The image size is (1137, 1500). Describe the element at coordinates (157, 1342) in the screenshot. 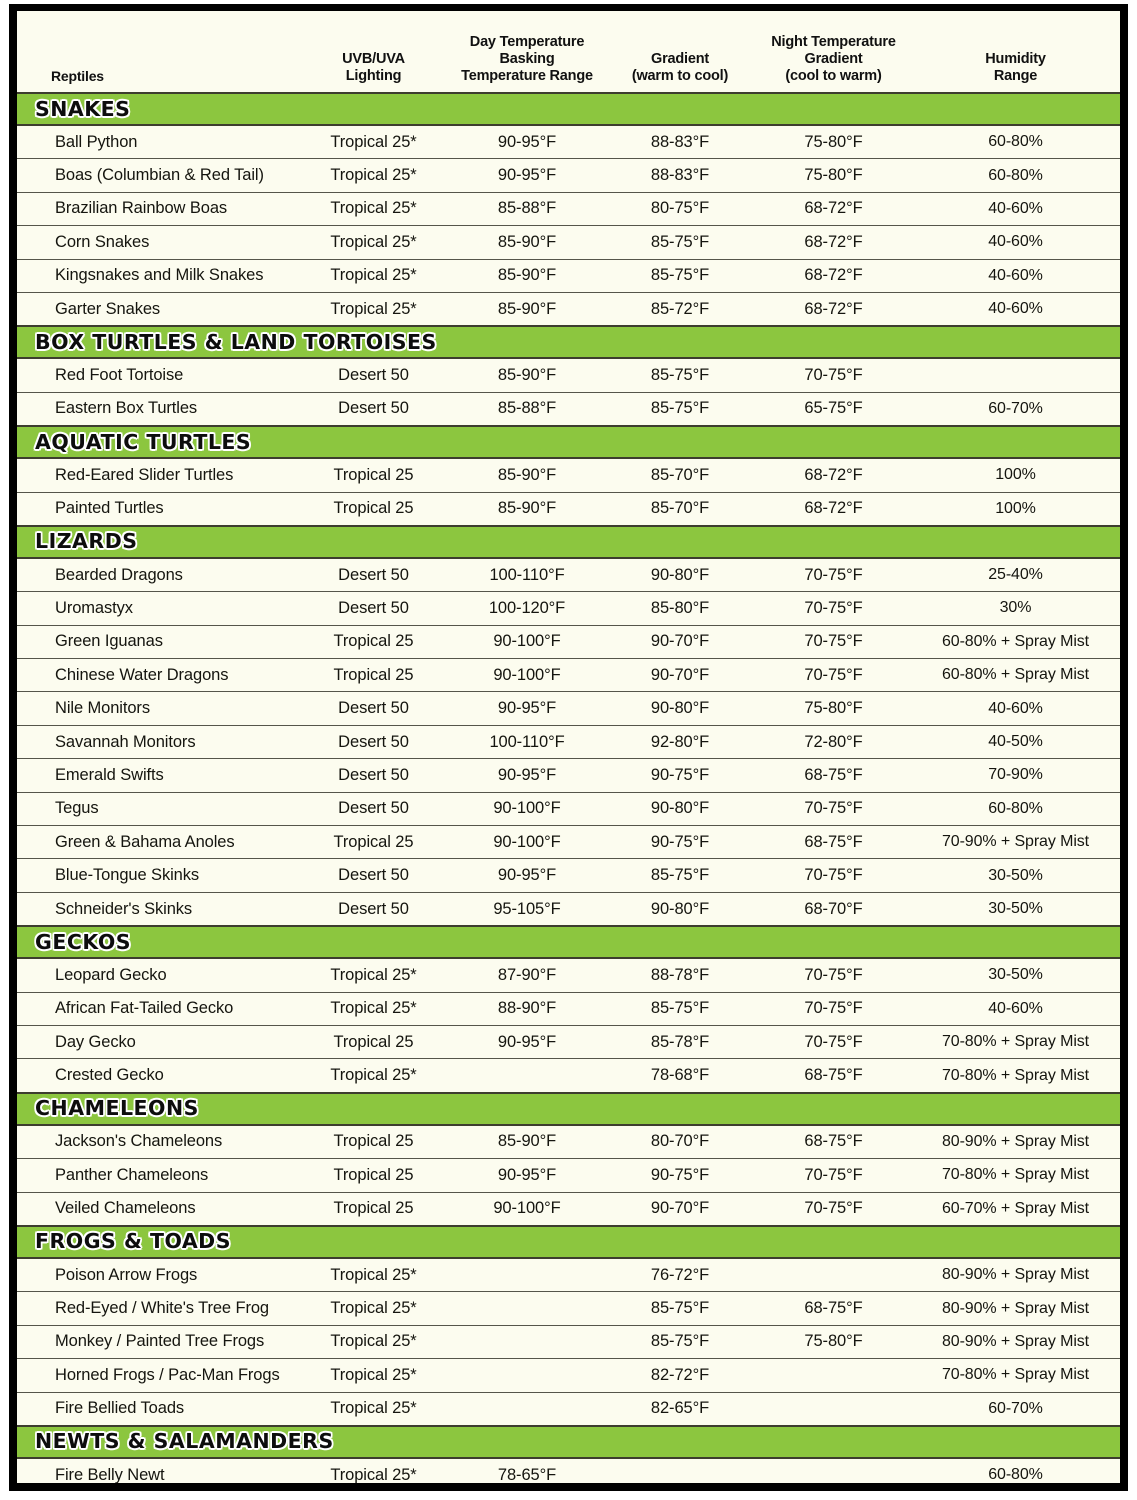

I see `cell-reptile-name: Monkey / Painted Tree Frogs` at that location.